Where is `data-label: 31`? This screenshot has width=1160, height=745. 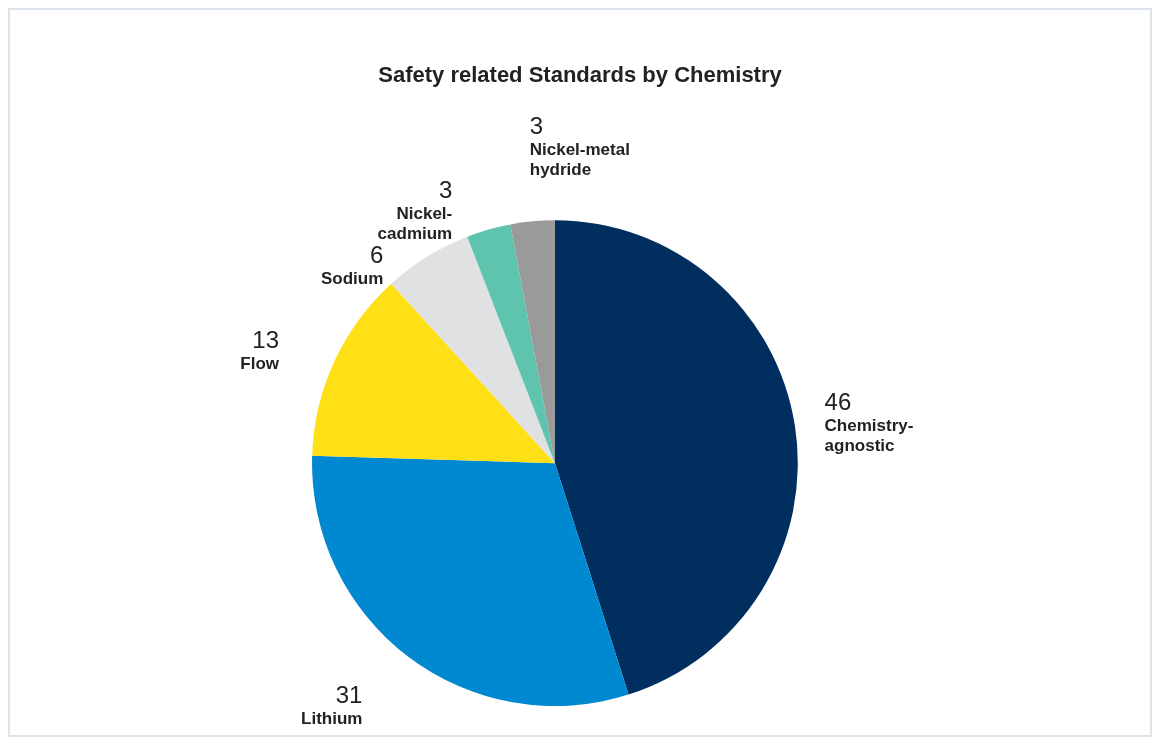
data-label: 31 is located at coordinates (349, 695).